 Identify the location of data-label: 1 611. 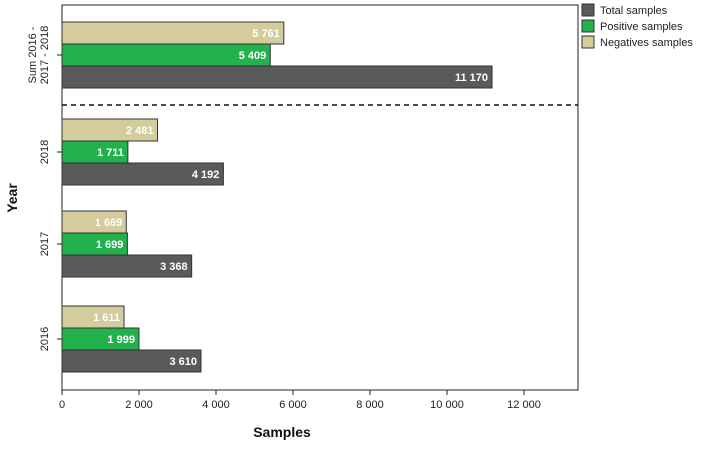
(106, 318).